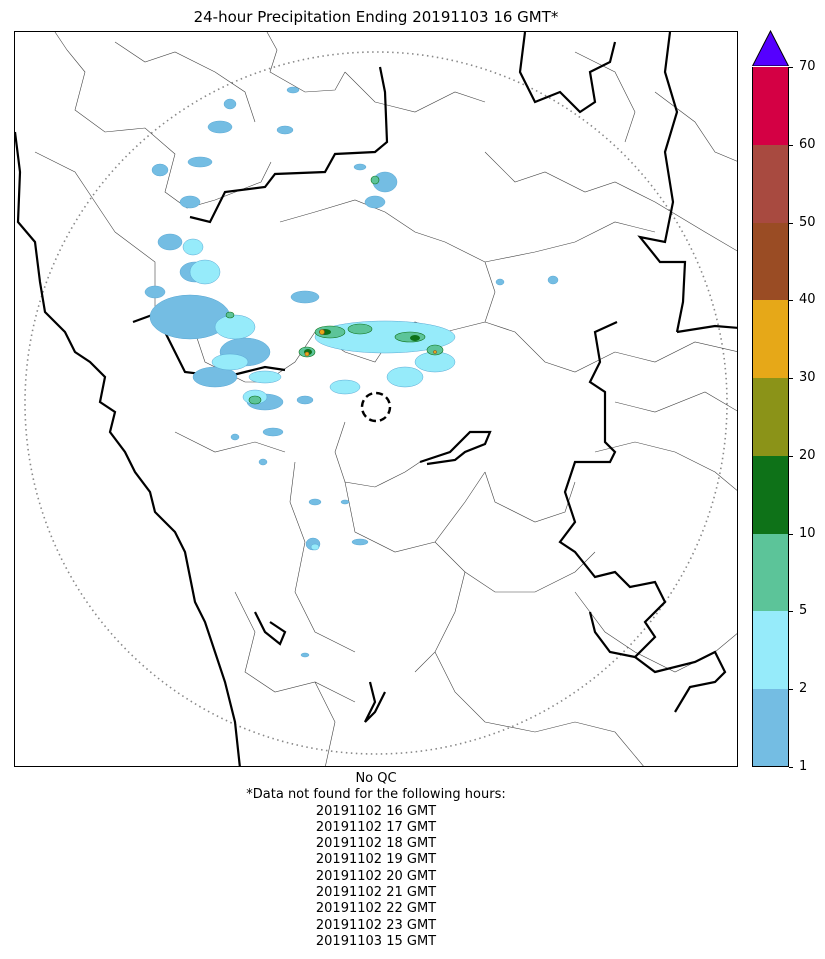 The height and width of the screenshot is (959, 825). I want to click on missing-hour-item: 20191102 16 GMT, so click(376, 811).